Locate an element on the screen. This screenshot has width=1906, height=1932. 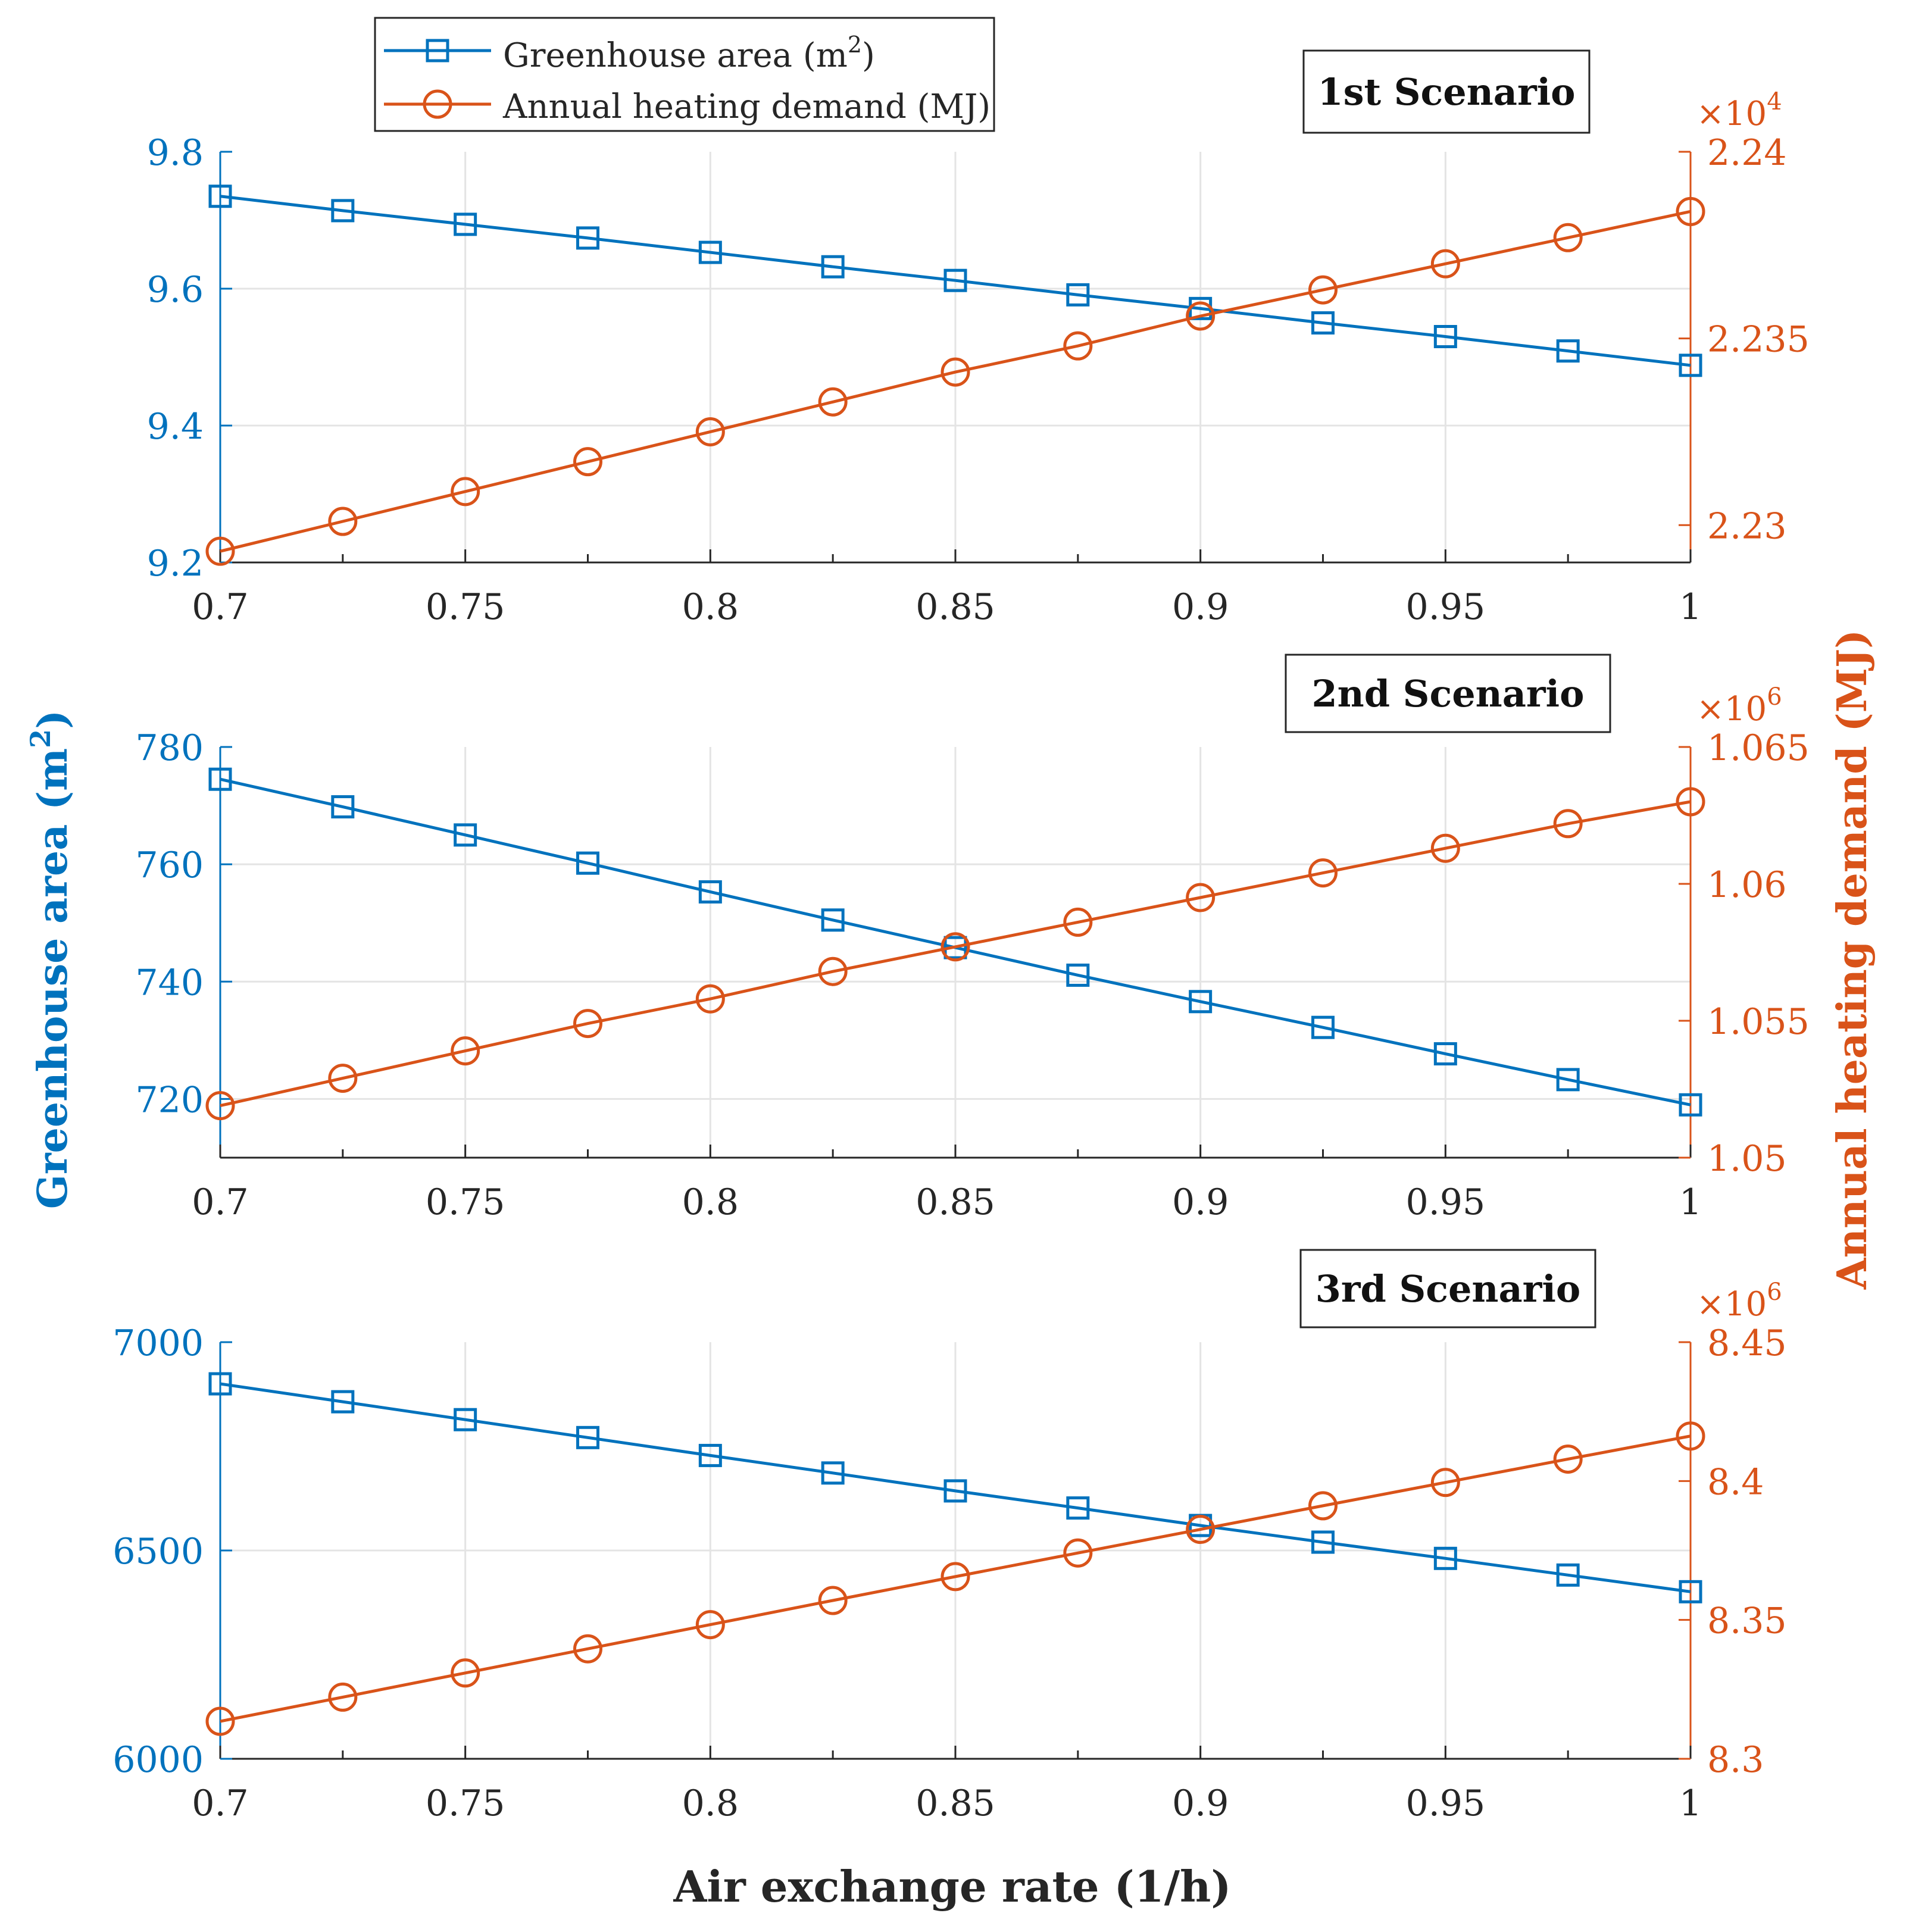
left-y-tick-label: 720 is located at coordinates (169, 1100).